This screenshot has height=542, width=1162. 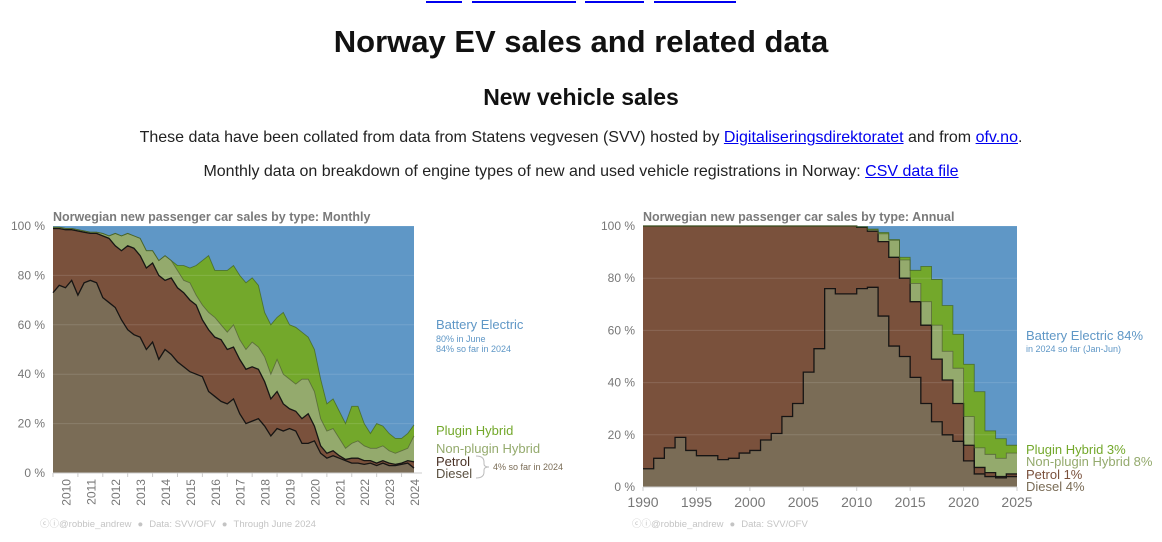 What do you see at coordinates (749, 502) in the screenshot?
I see `x-tick-label: 2000` at bounding box center [749, 502].